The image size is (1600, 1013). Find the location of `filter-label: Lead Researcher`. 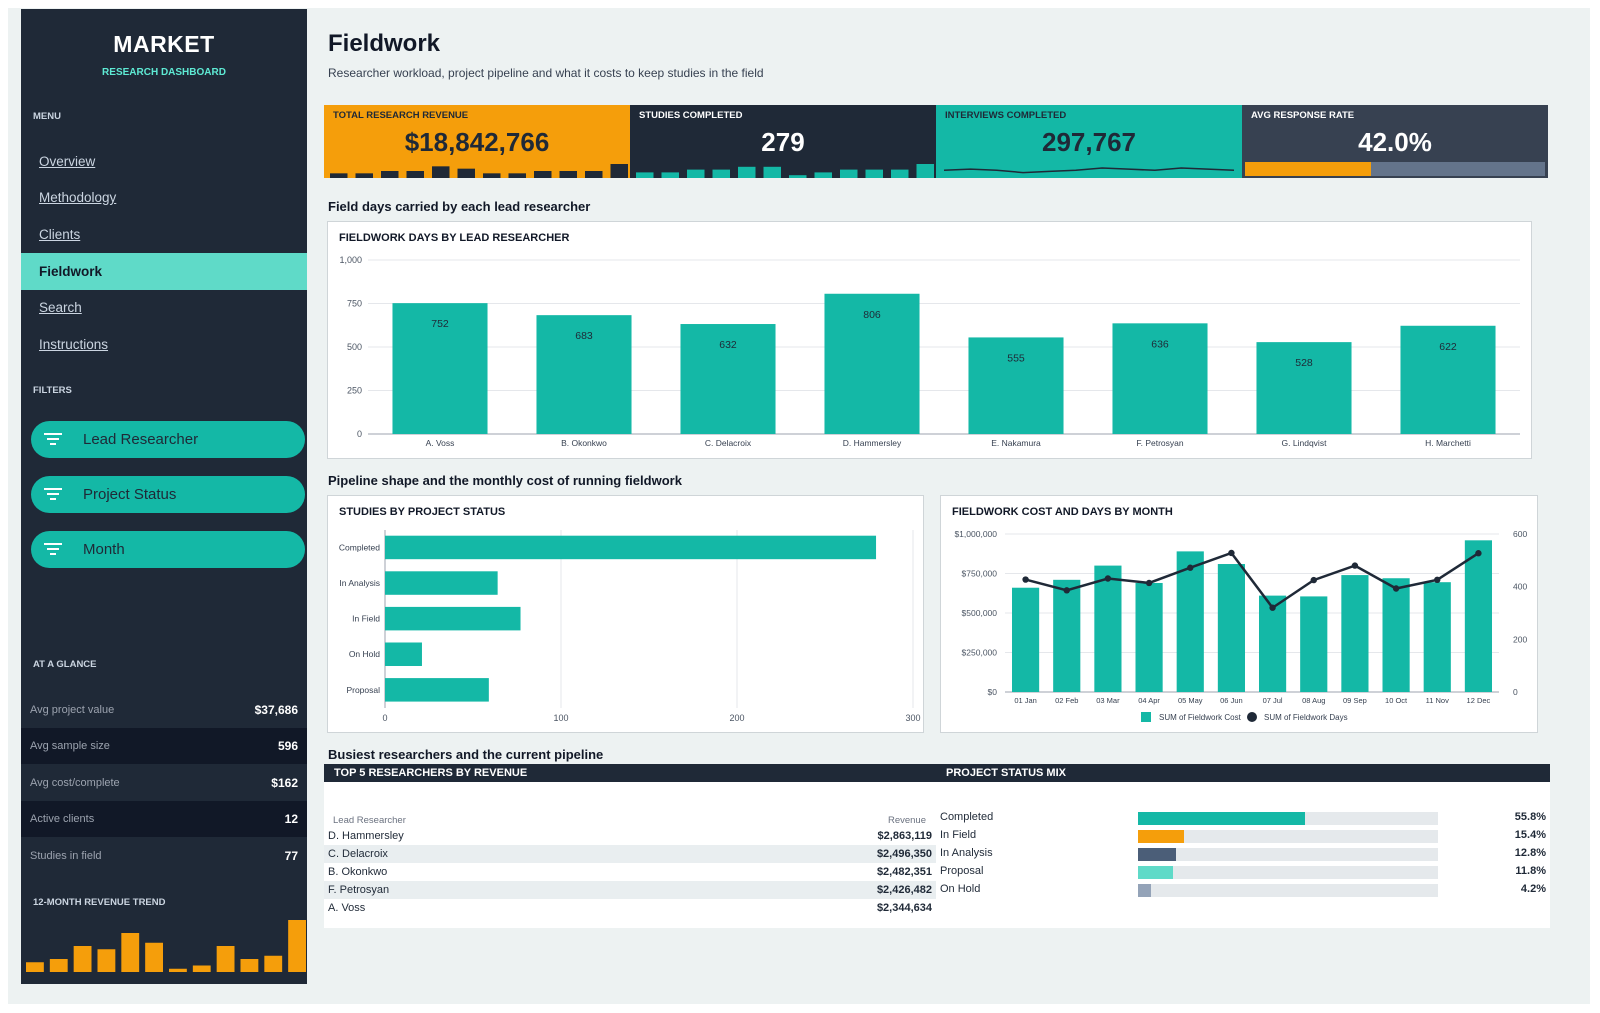

filter-label: Lead Researcher is located at coordinates (141, 439).